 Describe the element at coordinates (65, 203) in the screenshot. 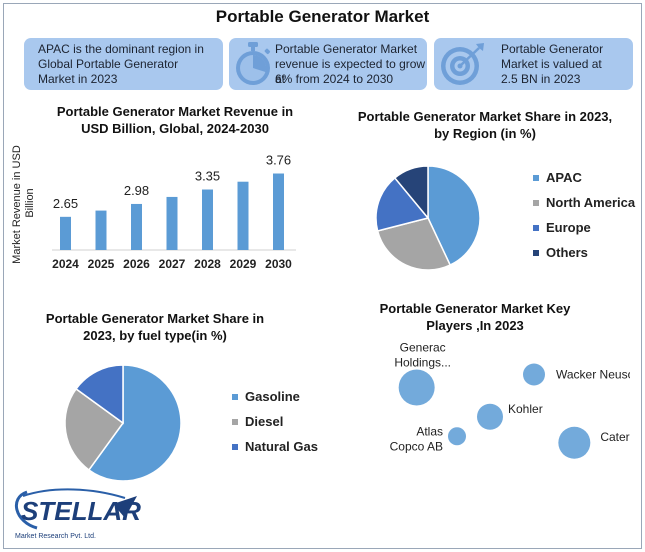

I see `bar-data-label: 2.65` at that location.